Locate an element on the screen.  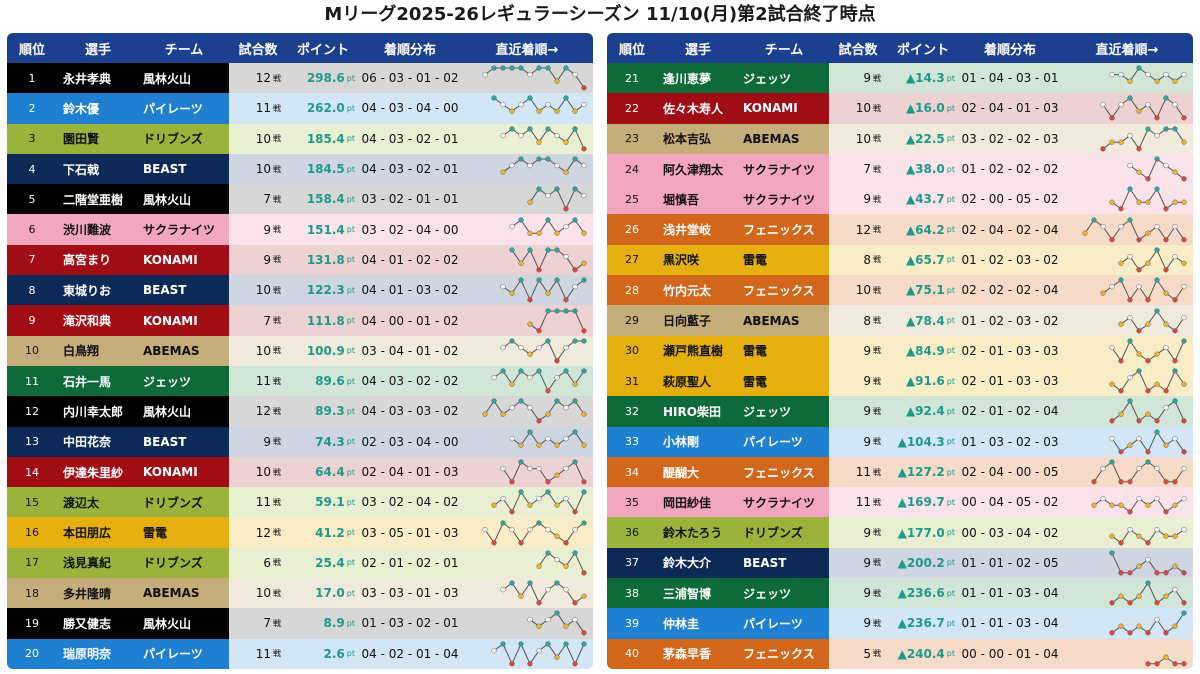
points-cell: ▲104.3 pt is located at coordinates (923, 441).